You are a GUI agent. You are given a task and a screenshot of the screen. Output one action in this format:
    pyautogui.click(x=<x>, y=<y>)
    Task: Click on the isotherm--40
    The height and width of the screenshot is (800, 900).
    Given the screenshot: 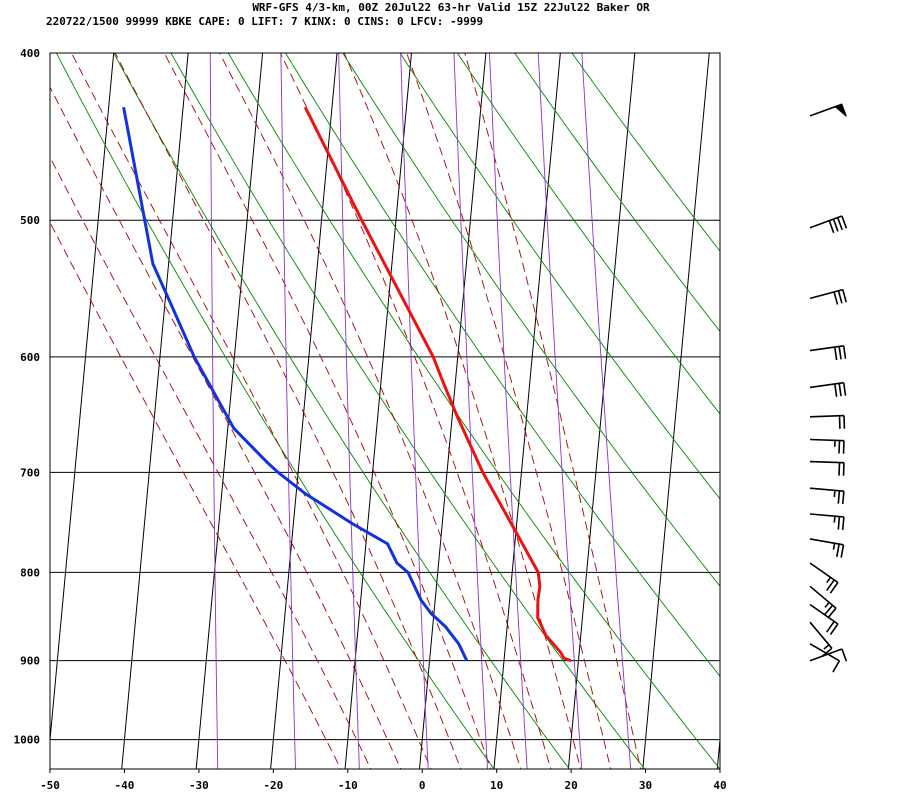 What is the action you would take?
    pyautogui.click(x=155, y=411)
    